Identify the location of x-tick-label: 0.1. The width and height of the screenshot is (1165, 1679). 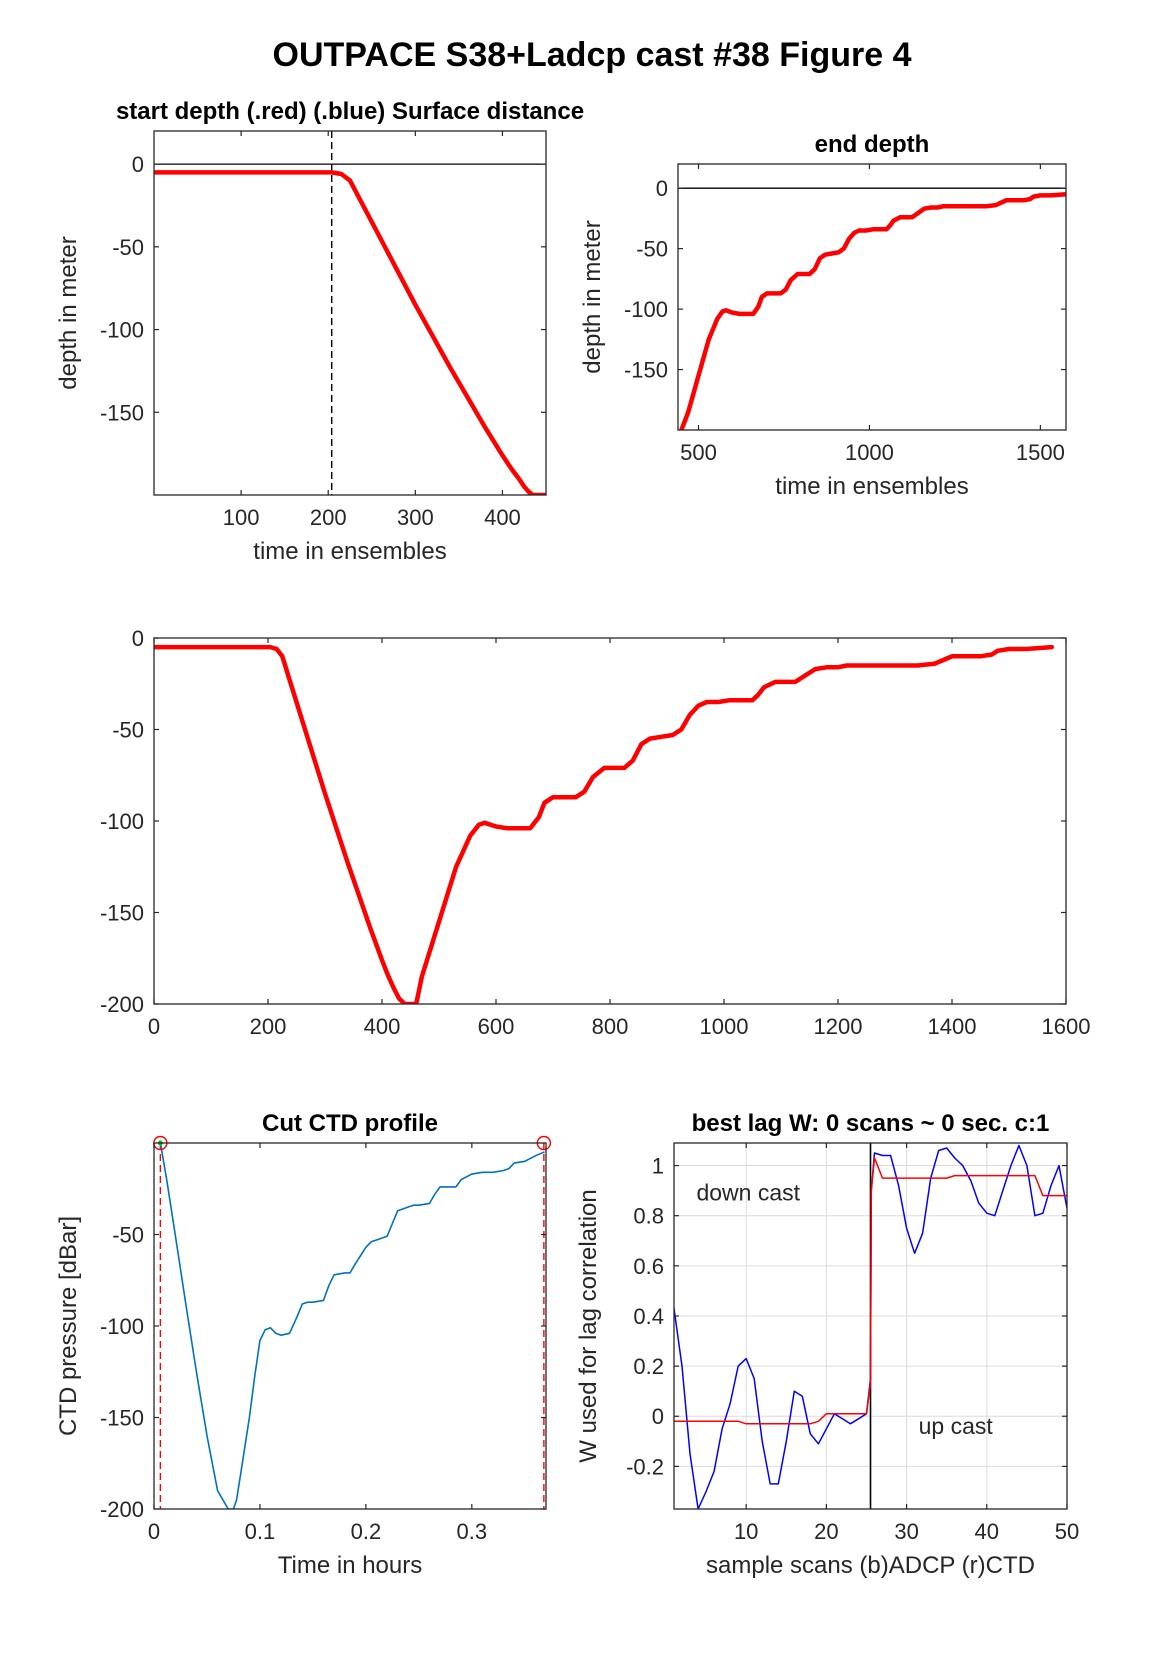
(260, 1531).